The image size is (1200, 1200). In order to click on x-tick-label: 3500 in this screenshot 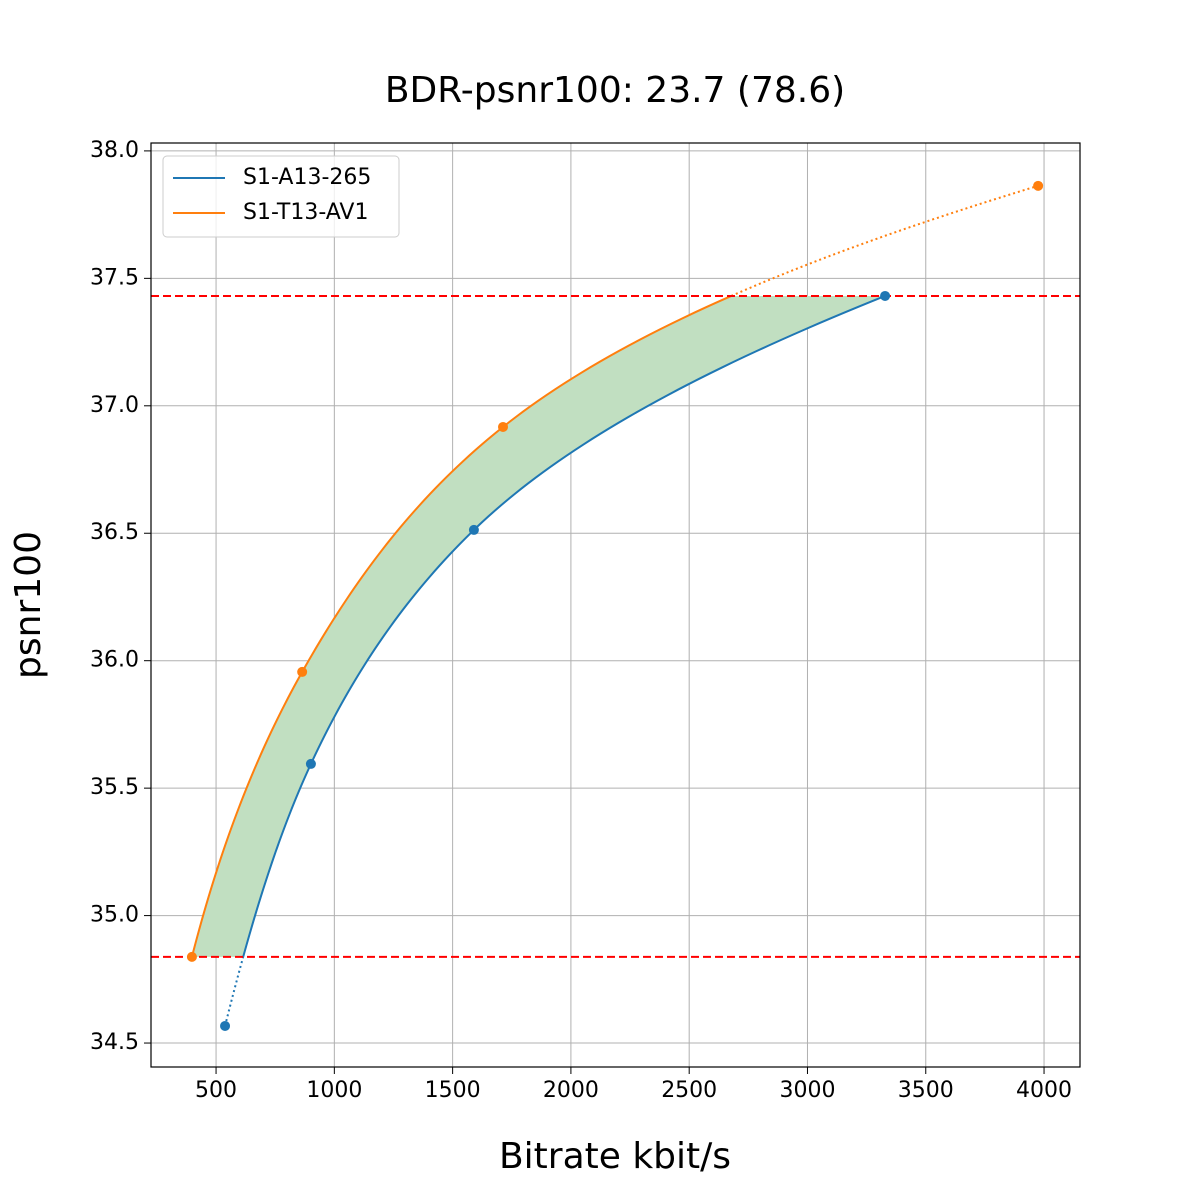, I will do `click(926, 1090)`.